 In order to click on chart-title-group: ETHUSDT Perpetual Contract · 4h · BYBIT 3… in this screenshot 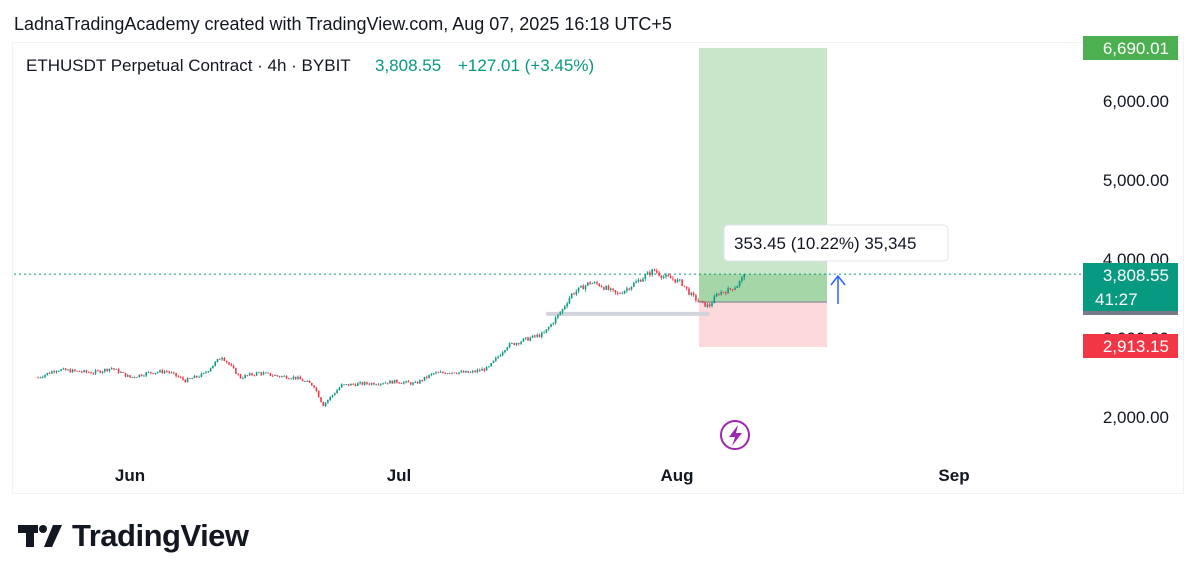, I will do `click(310, 65)`.